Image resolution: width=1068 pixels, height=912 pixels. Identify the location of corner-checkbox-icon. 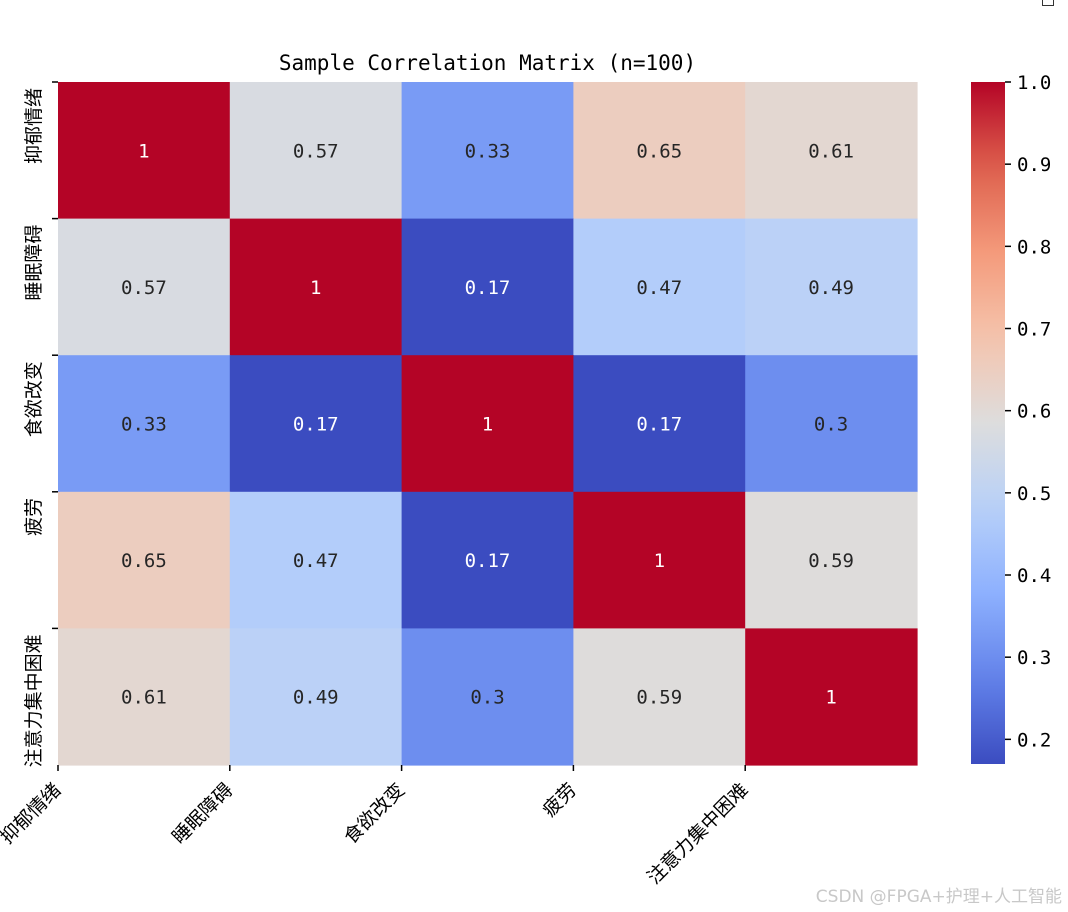
(1048, 3).